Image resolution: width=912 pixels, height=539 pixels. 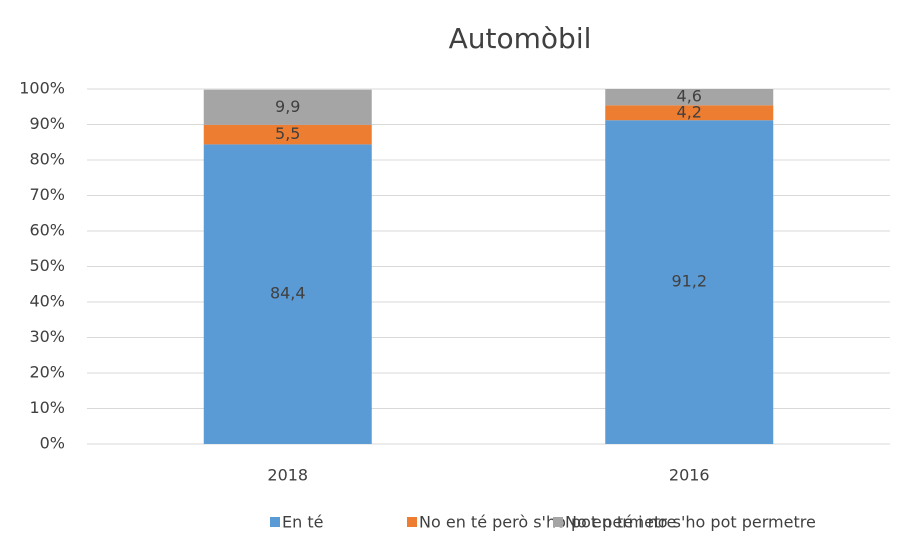 What do you see at coordinates (47, 336) in the screenshot?
I see `y-tick-label: 30%` at bounding box center [47, 336].